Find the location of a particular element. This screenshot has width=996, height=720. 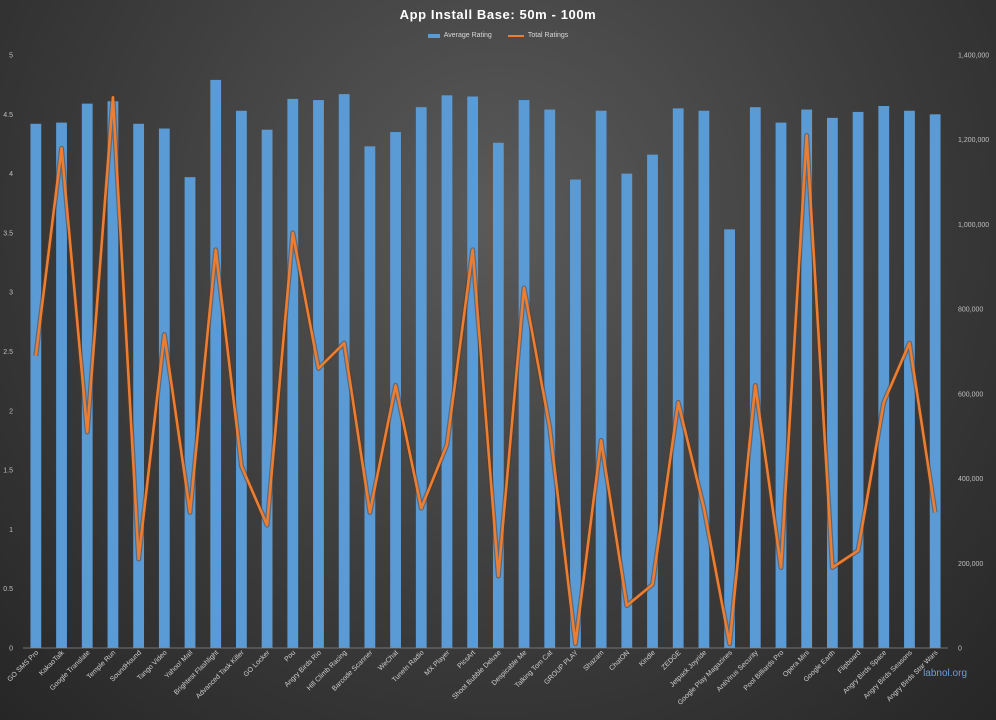

legend-item-total-ratings: Total Ratings is located at coordinates (538, 35).